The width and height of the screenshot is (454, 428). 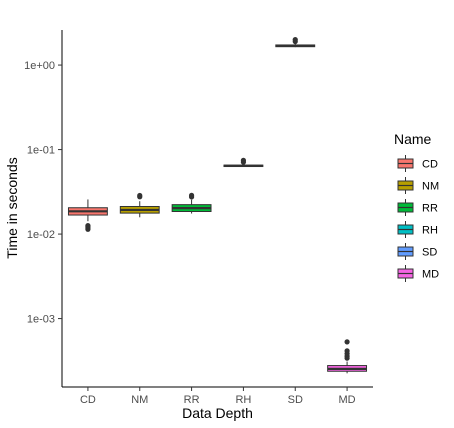 What do you see at coordinates (429, 253) in the screenshot?
I see `legend-label: SD` at bounding box center [429, 253].